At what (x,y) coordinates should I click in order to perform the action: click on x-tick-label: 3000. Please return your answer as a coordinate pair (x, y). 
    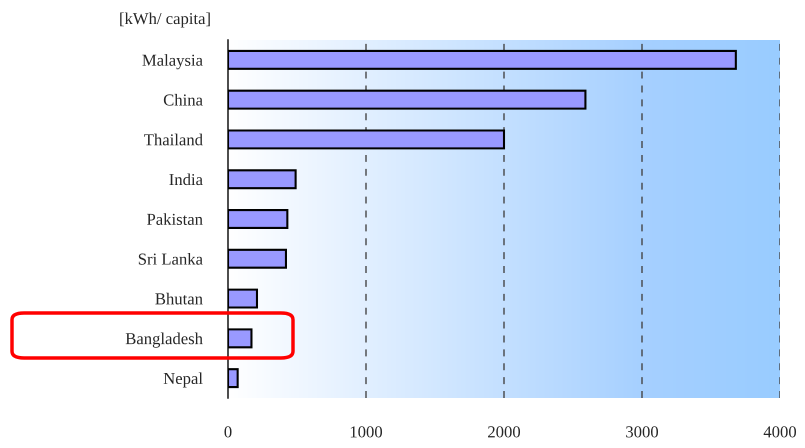
    Looking at the image, I should click on (642, 432).